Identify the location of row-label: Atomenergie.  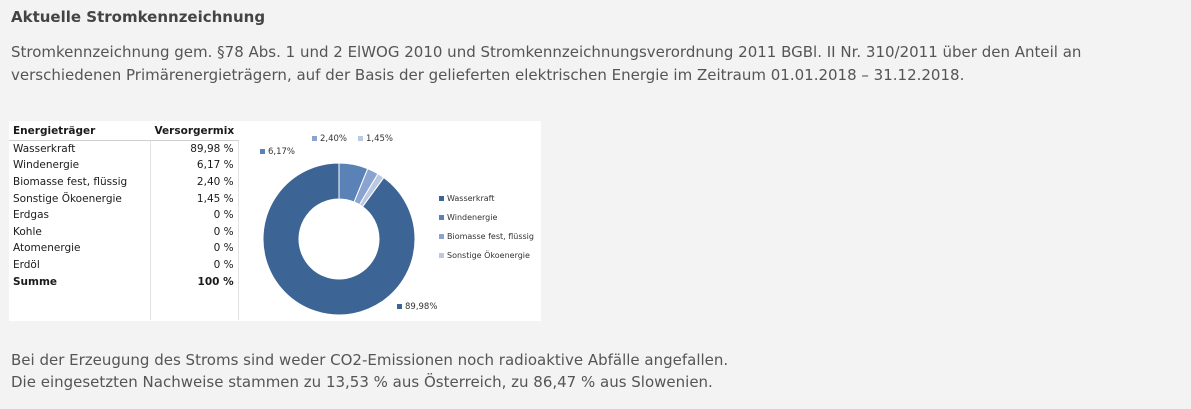
(80, 248).